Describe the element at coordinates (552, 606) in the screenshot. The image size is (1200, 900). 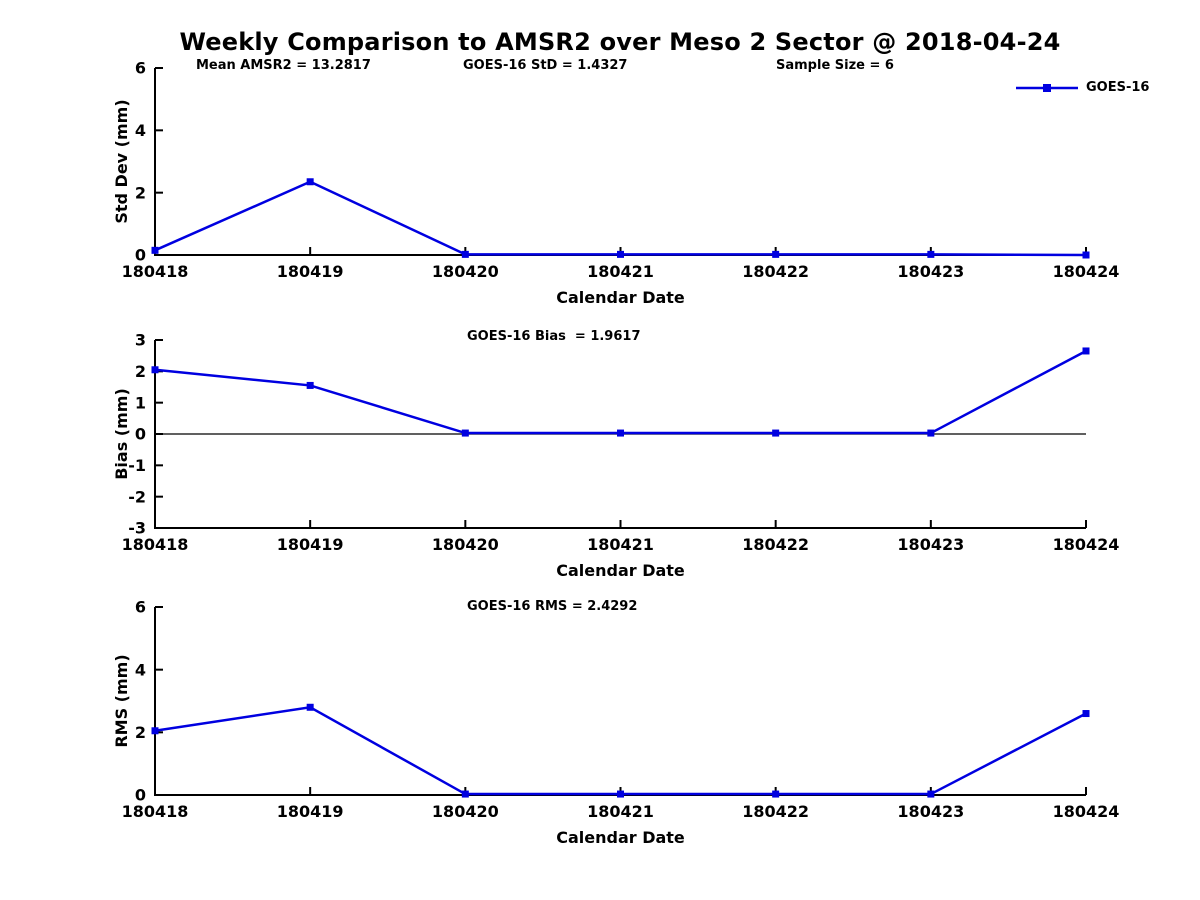
I see `goes16-rms-annotation: GOES-16 RMS = 2.4292` at that location.